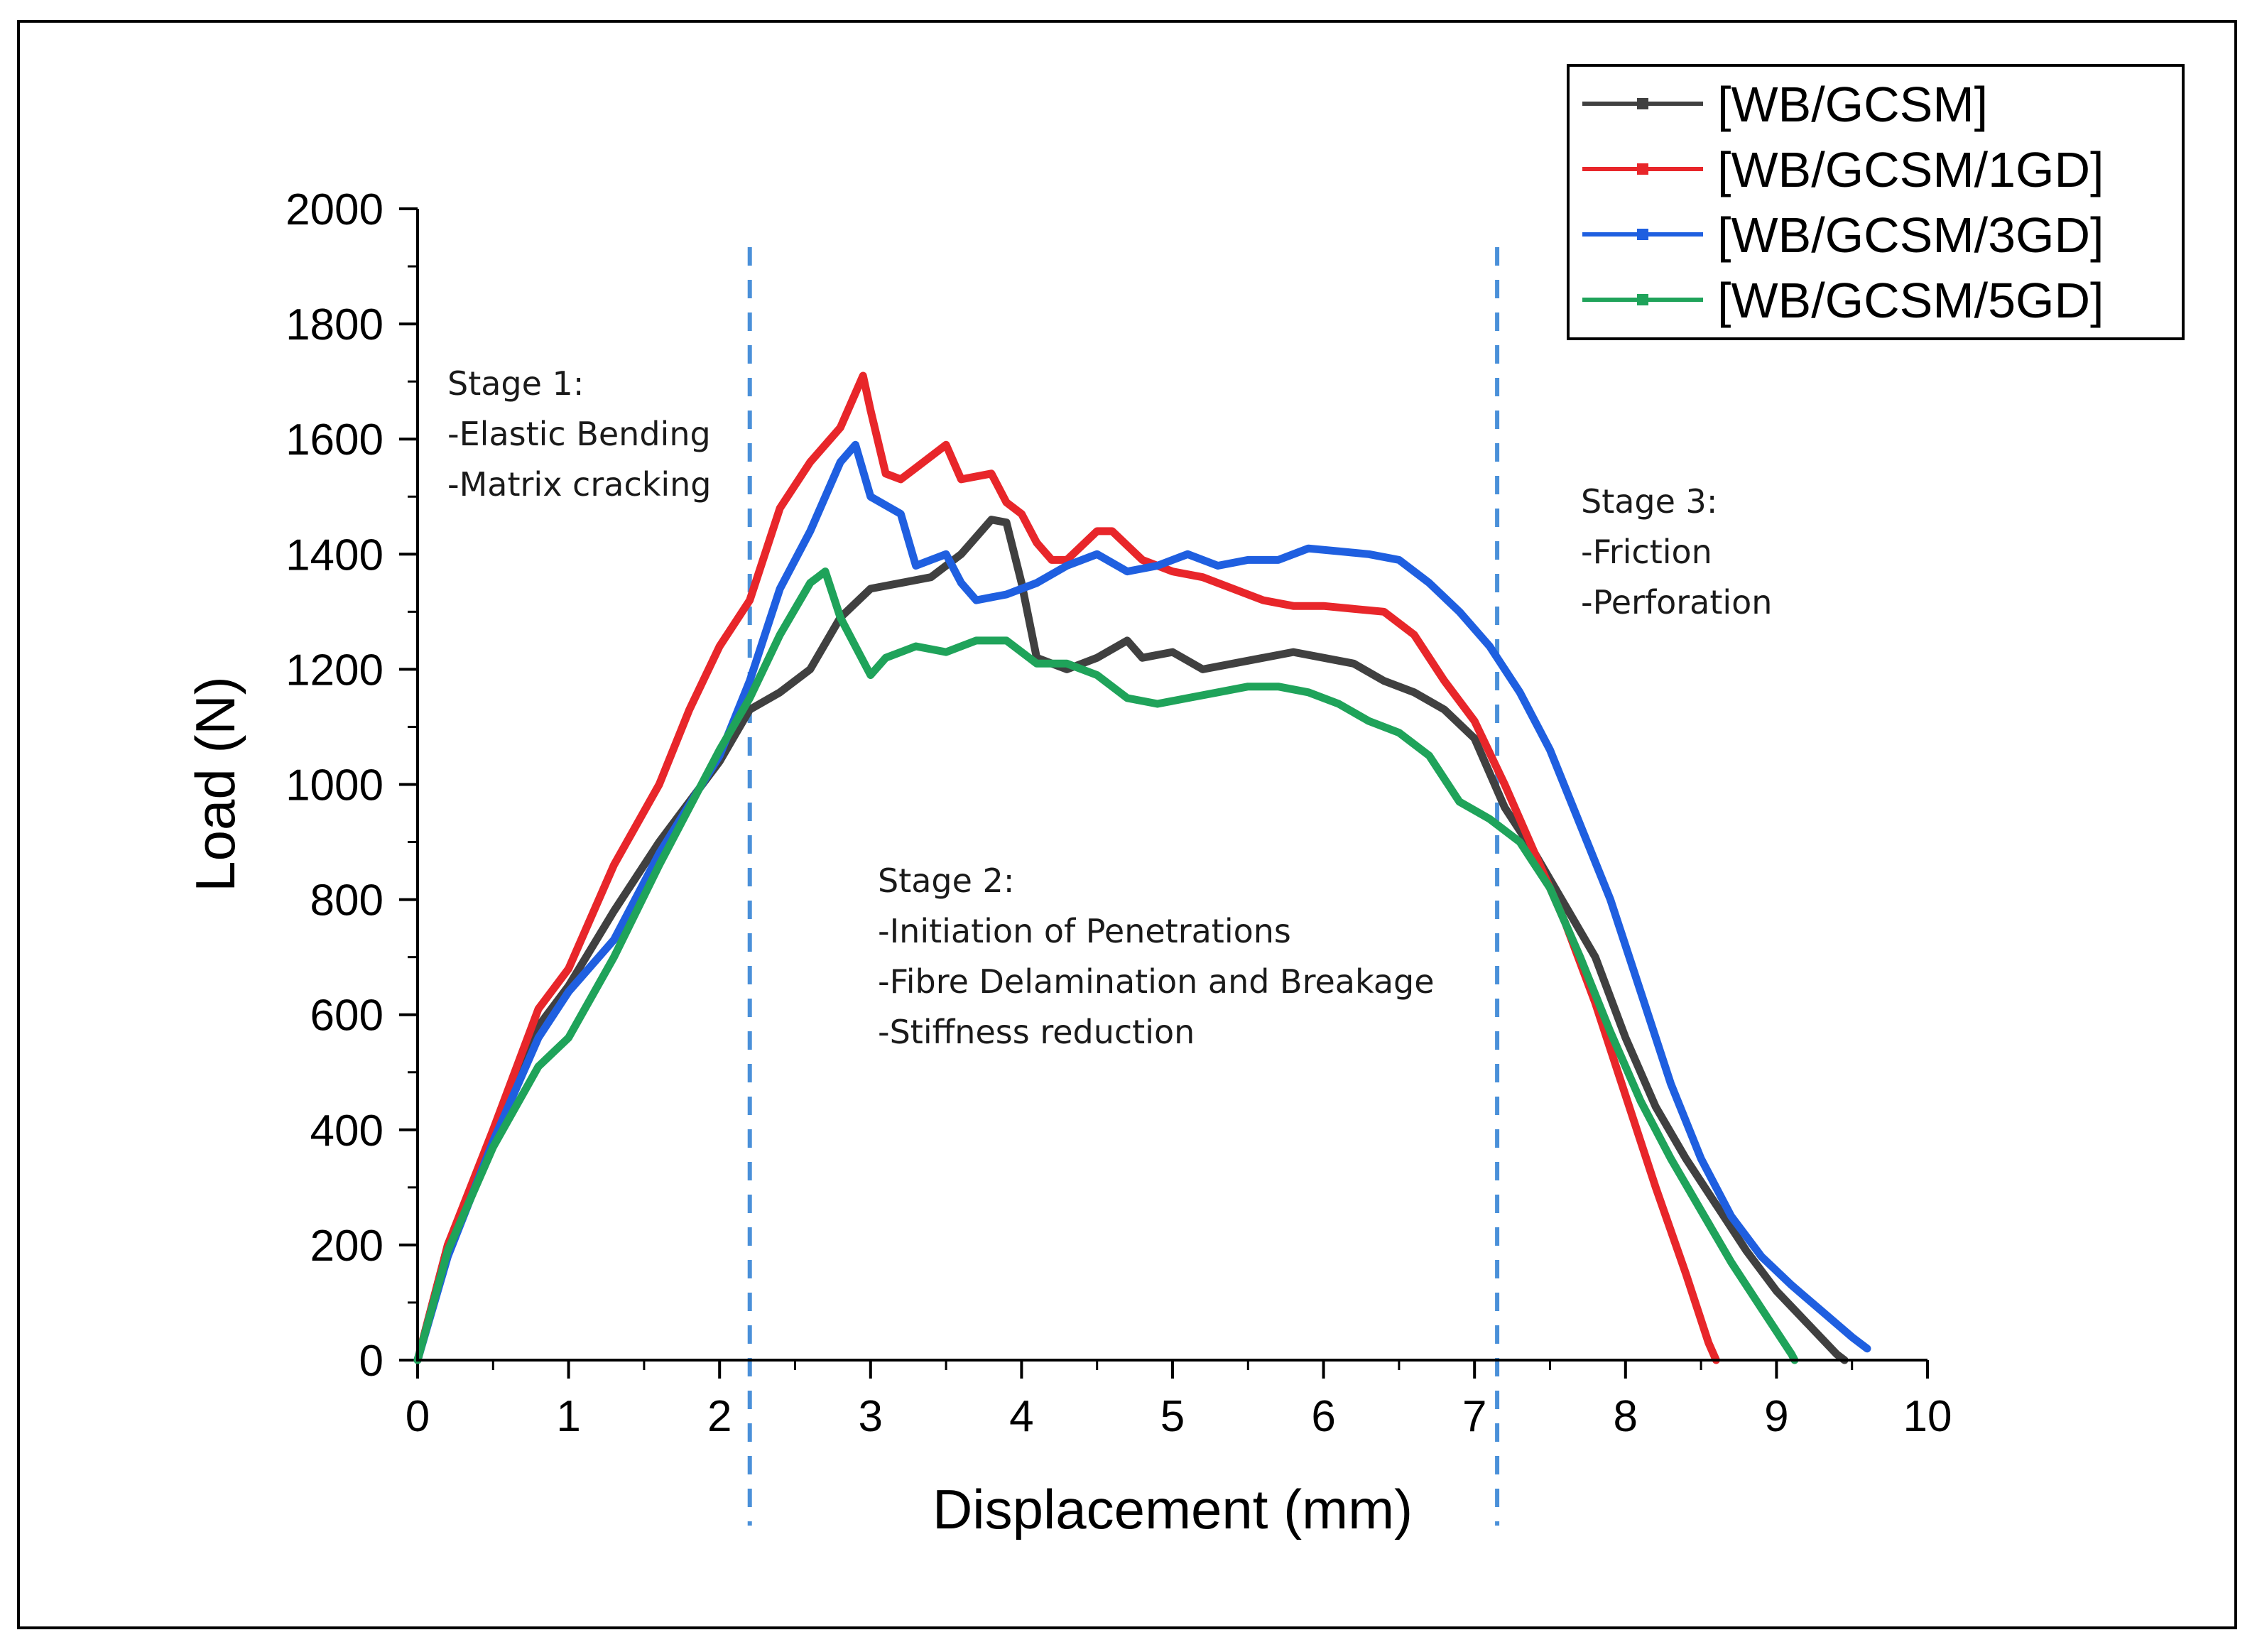  What do you see at coordinates (1323, 1416) in the screenshot?
I see `x-tick-label: 6` at bounding box center [1323, 1416].